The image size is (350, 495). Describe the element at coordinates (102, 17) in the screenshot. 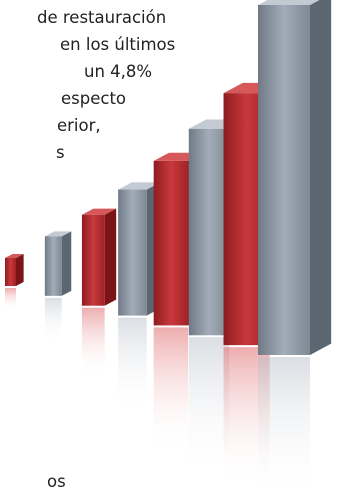

I see `text-line-1: de restauración` at that location.